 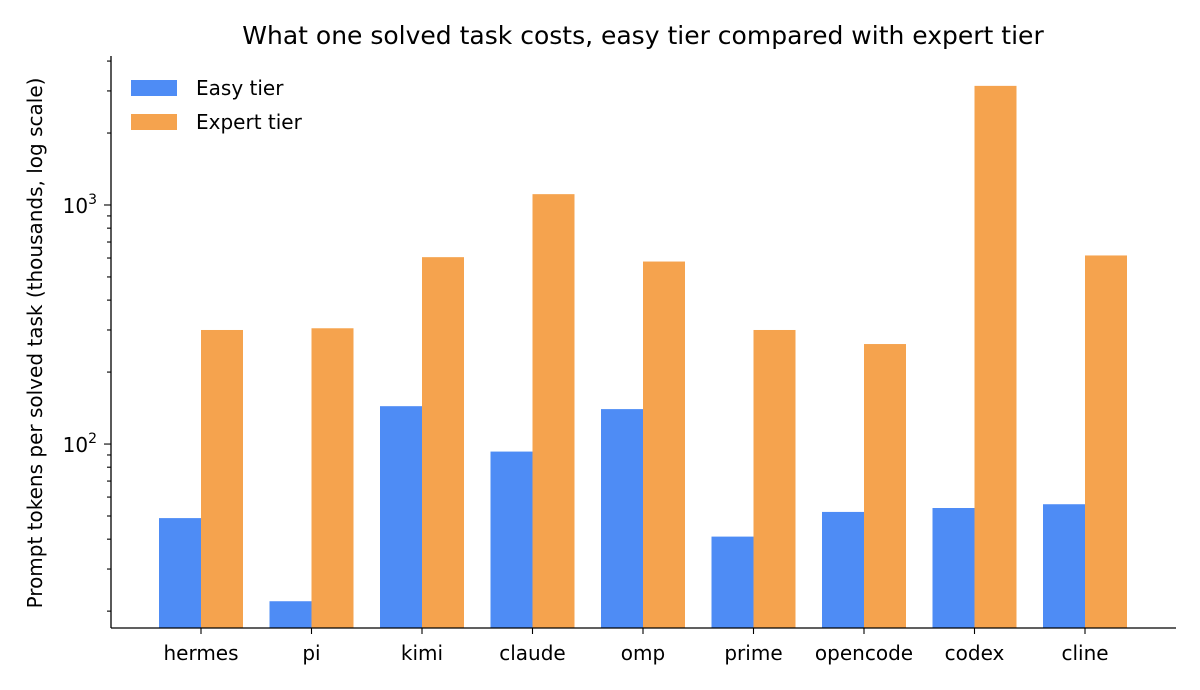 What do you see at coordinates (80, 205) in the screenshot?
I see `y-tick-label-1000: 10³` at bounding box center [80, 205].